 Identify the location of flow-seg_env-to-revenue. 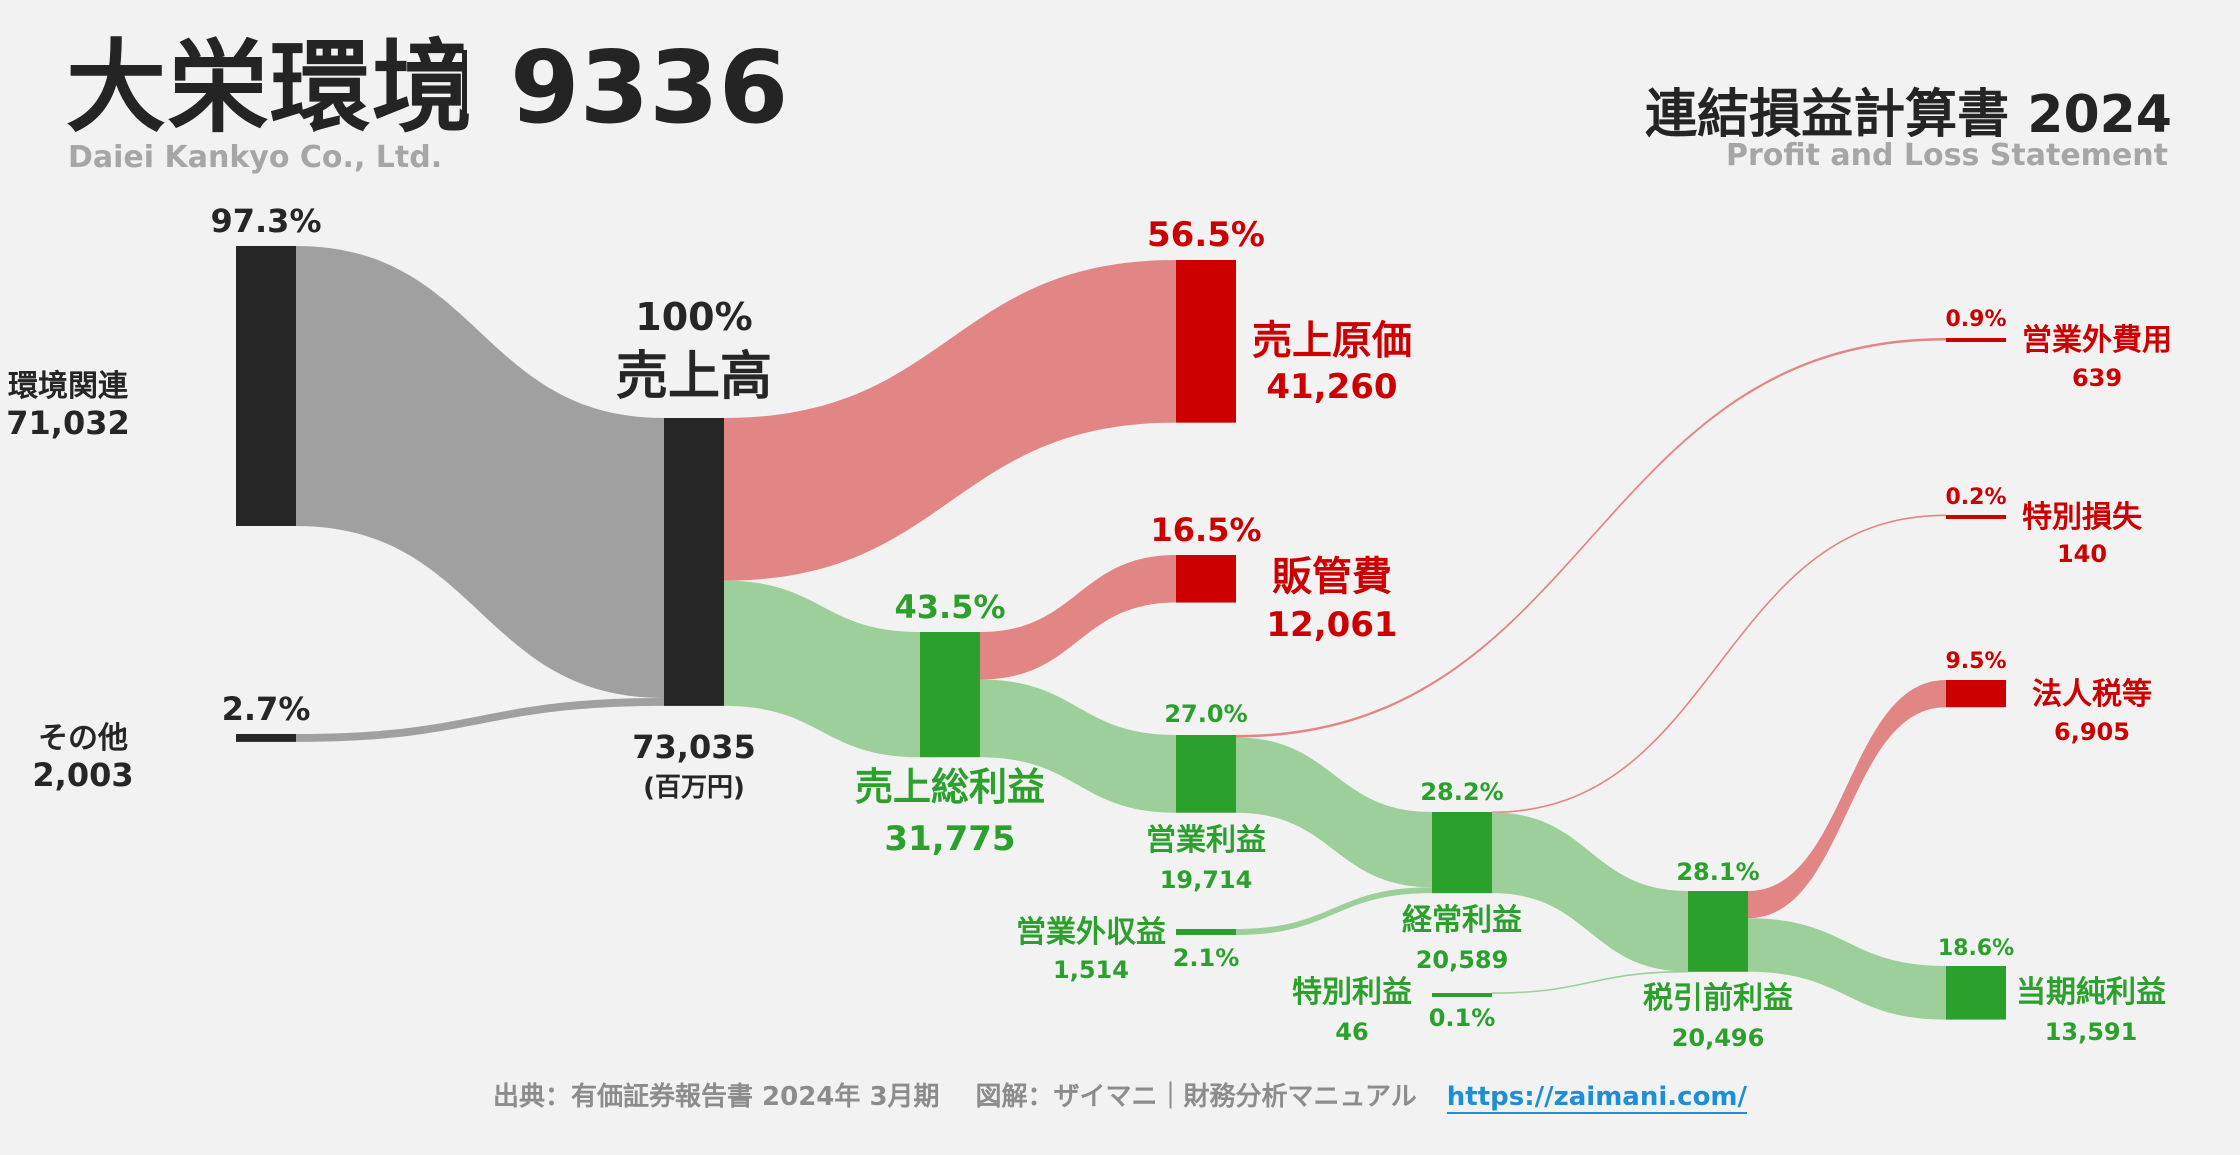
(480, 472).